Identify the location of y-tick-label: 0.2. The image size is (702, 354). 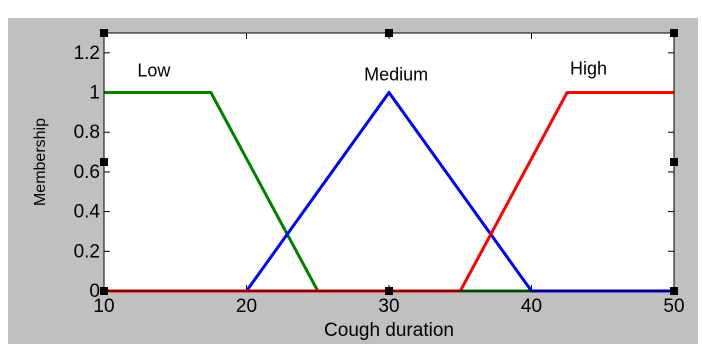
(87, 251).